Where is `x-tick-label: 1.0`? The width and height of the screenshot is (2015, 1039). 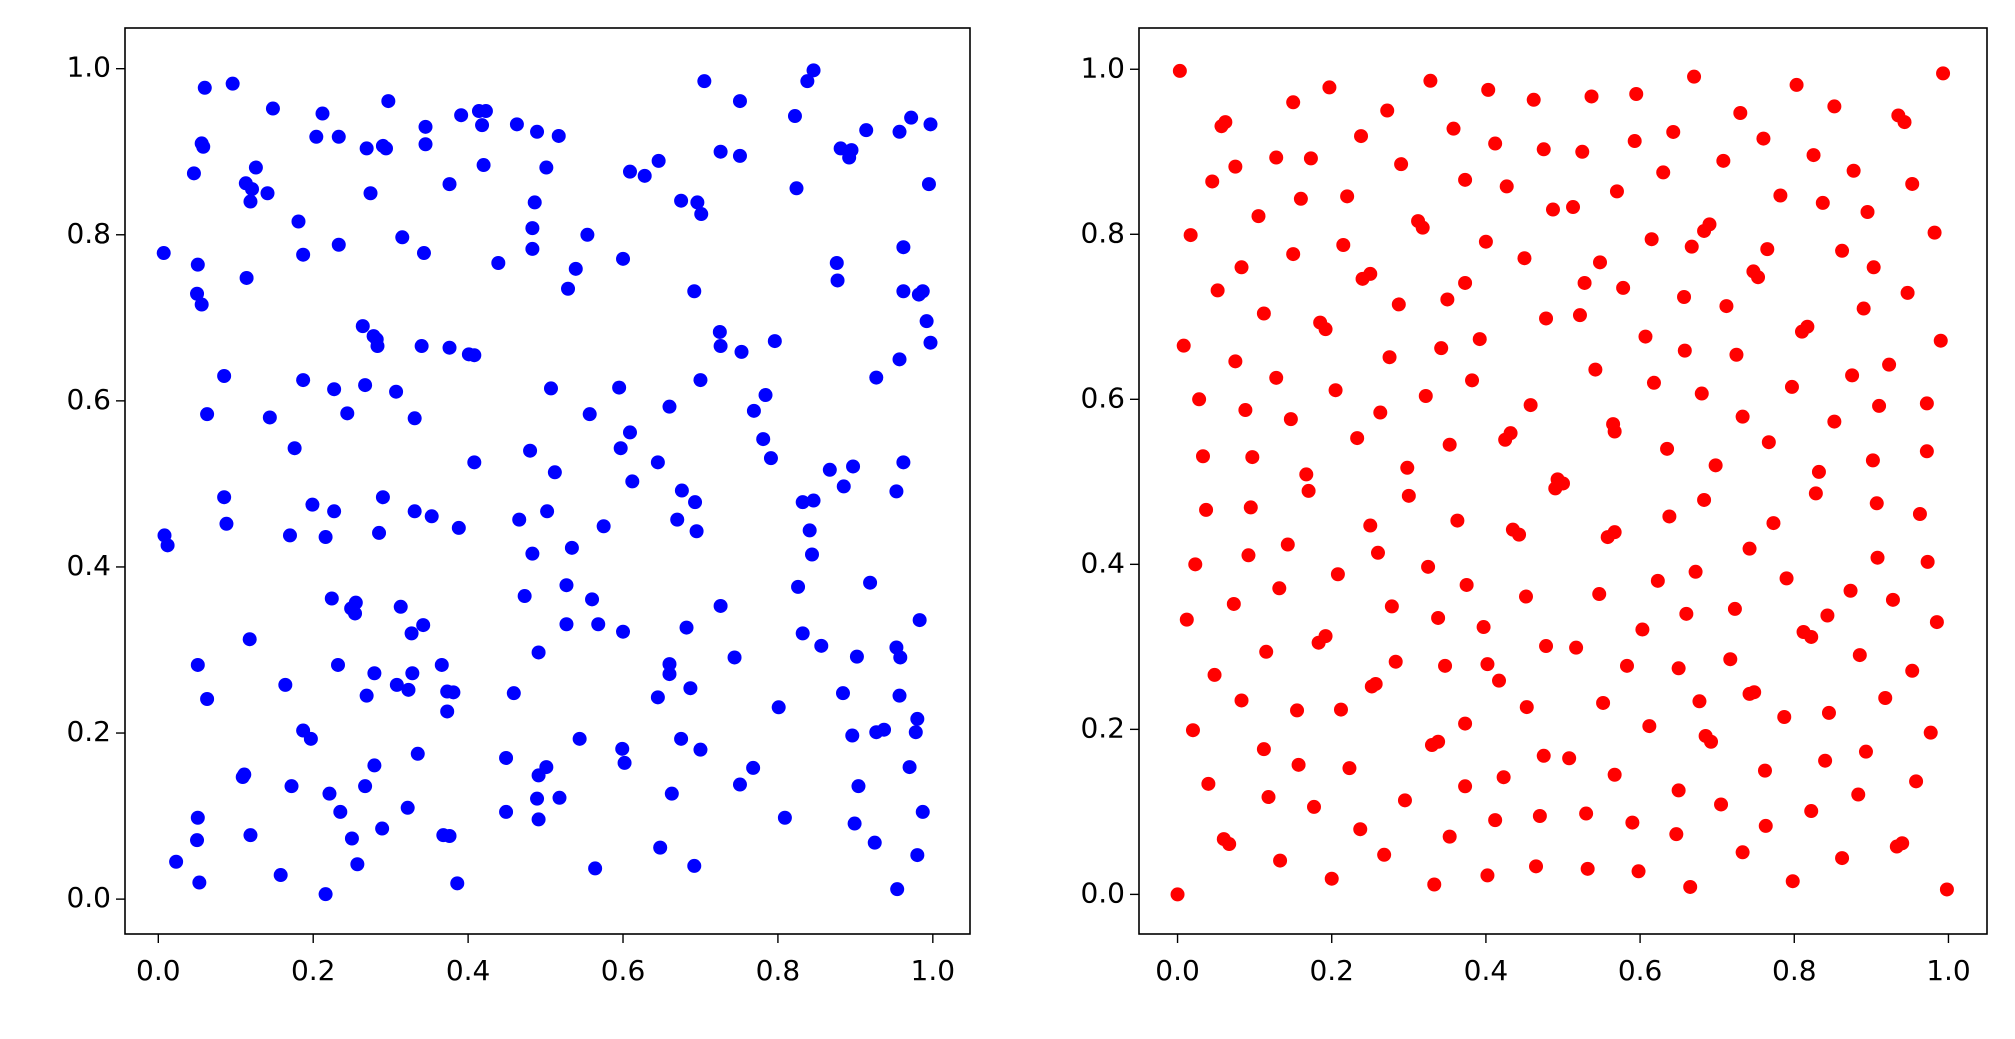
x-tick-label: 1.0 is located at coordinates (1948, 970).